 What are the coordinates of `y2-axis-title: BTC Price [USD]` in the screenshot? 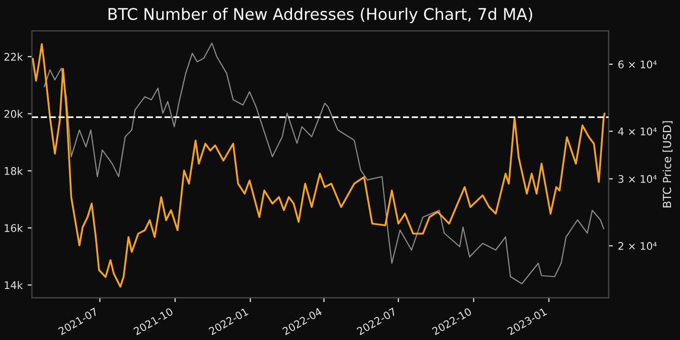 It's located at (667, 164).